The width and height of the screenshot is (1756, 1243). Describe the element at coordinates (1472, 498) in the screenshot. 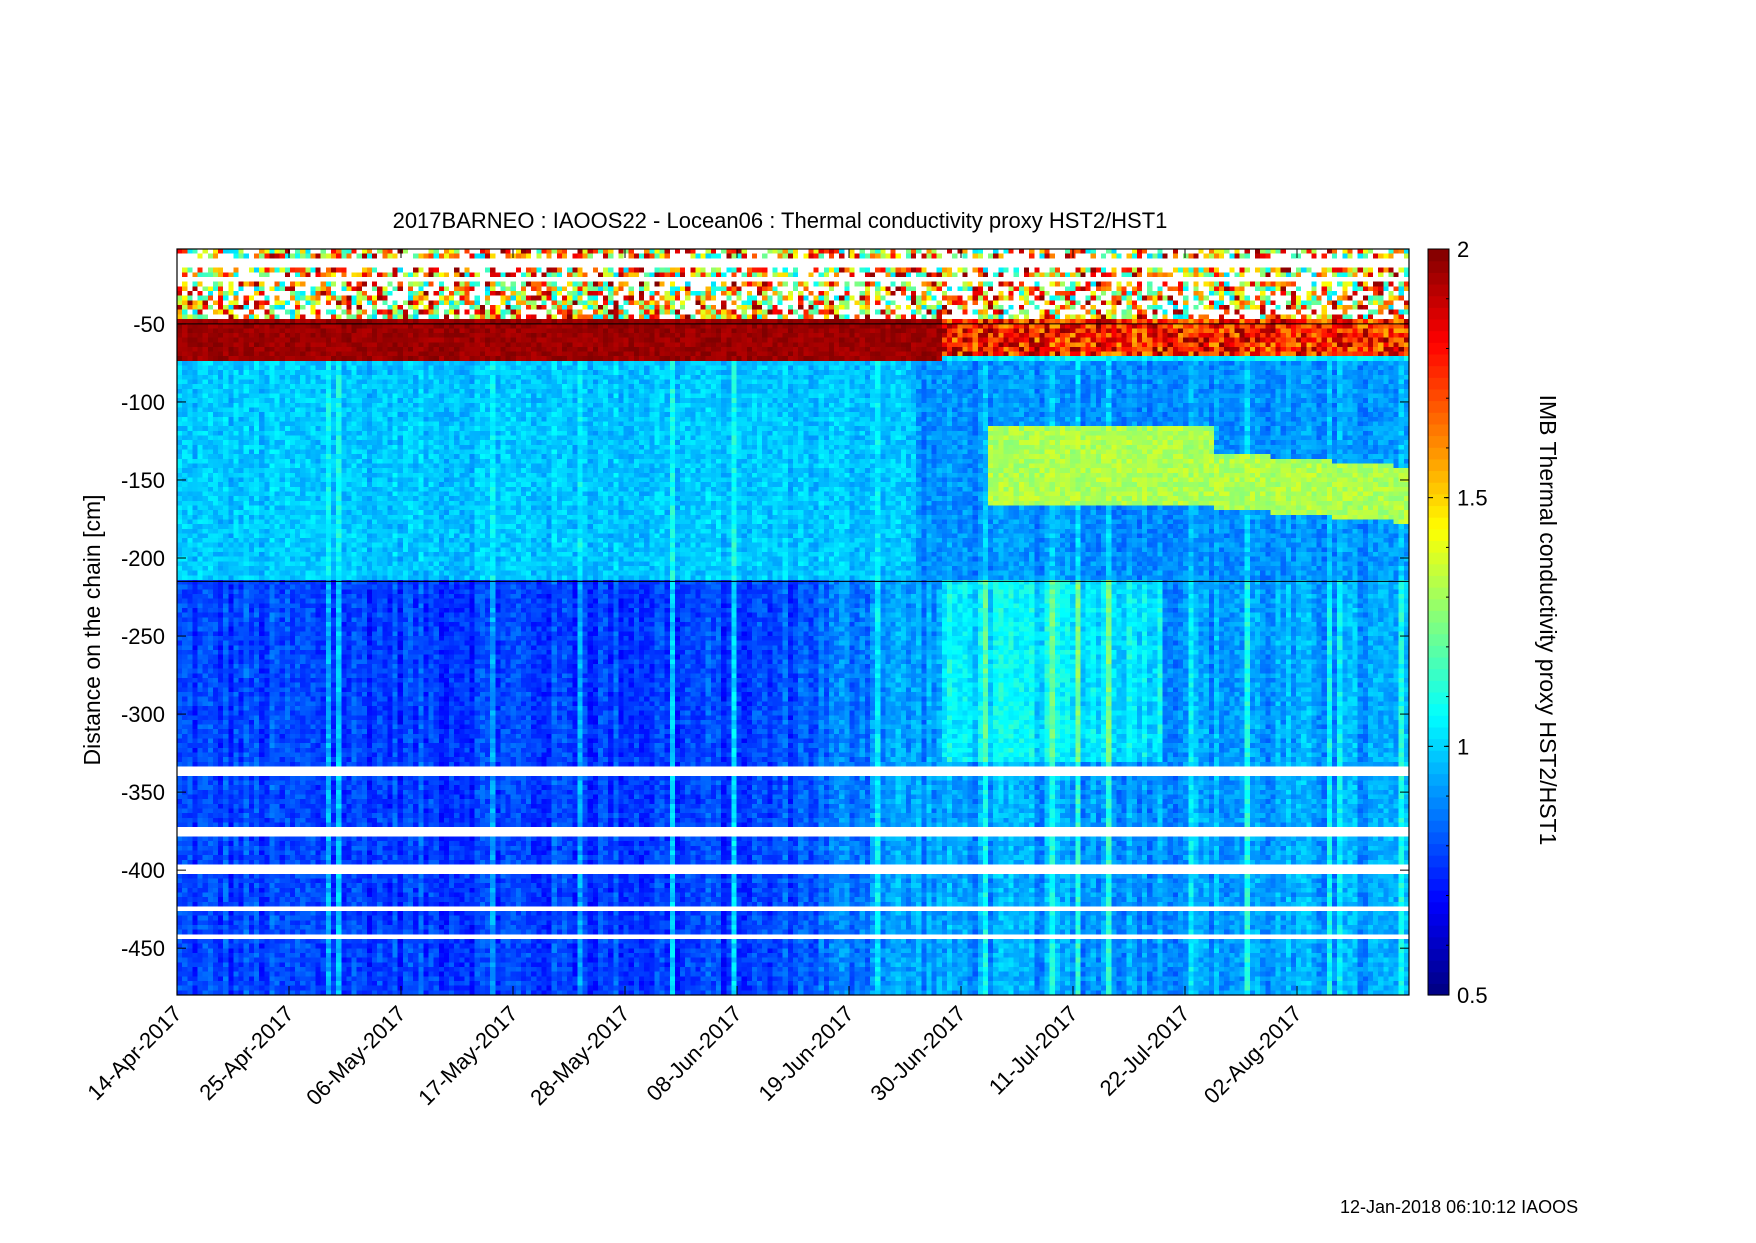

I see `colorbar-tick-label: 1.5` at that location.